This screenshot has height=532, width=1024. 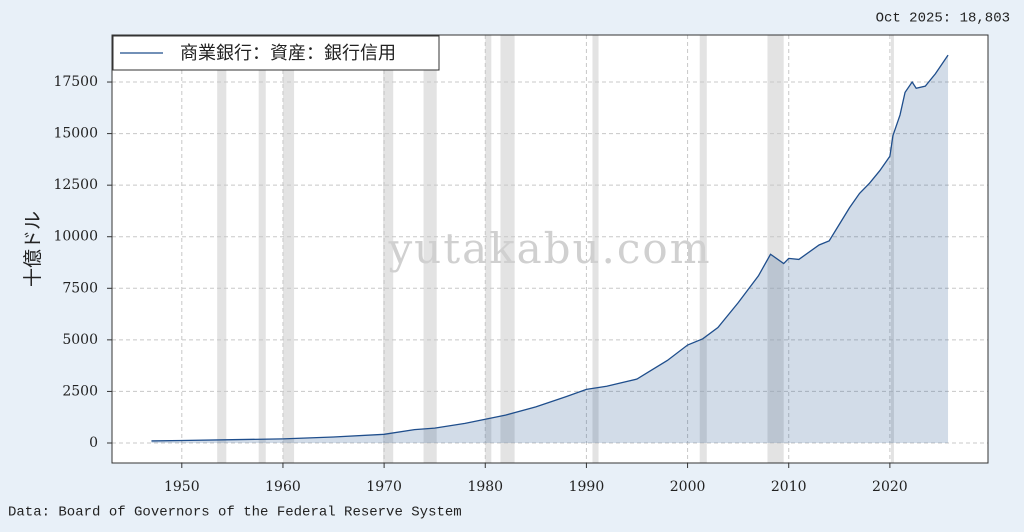 I want to click on x-tick-label: 2000, so click(x=688, y=487).